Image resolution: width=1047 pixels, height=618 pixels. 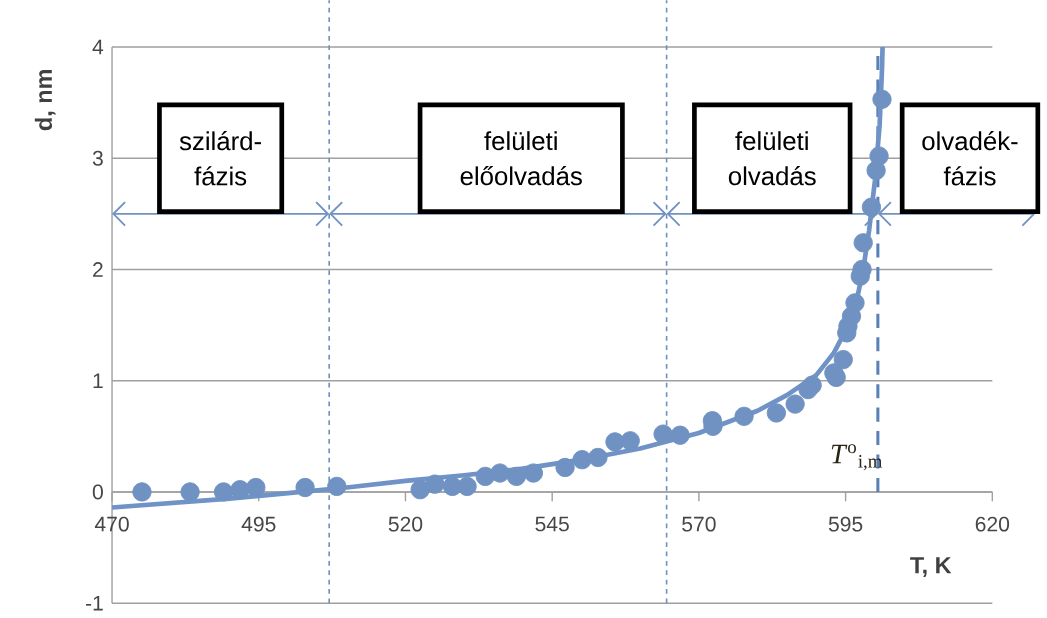 What do you see at coordinates (98, 269) in the screenshot?
I see `y-tick-label: 2` at bounding box center [98, 269].